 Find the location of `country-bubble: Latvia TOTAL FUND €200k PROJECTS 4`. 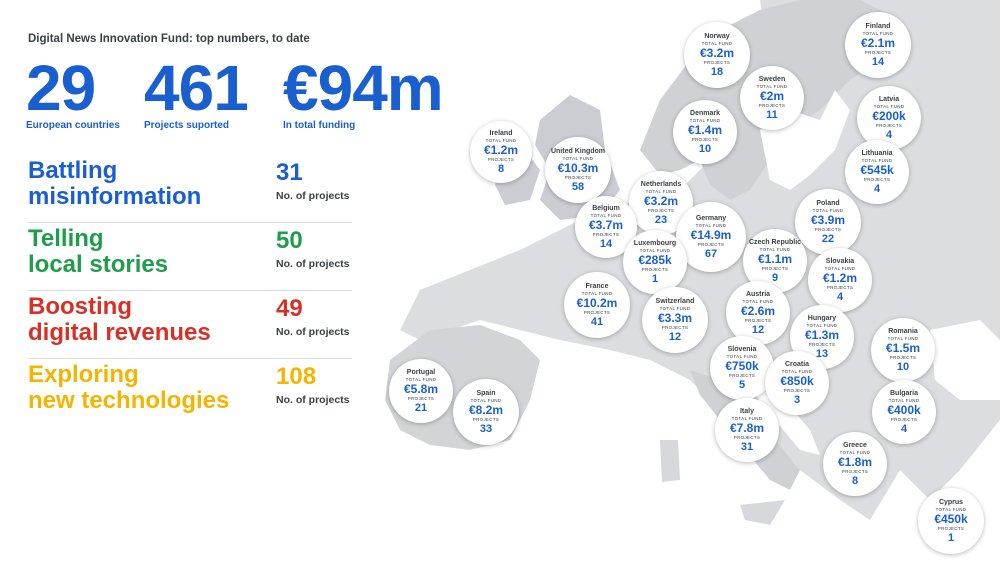

country-bubble: Latvia TOTAL FUND €200k PROJECTS 4 is located at coordinates (889, 118).